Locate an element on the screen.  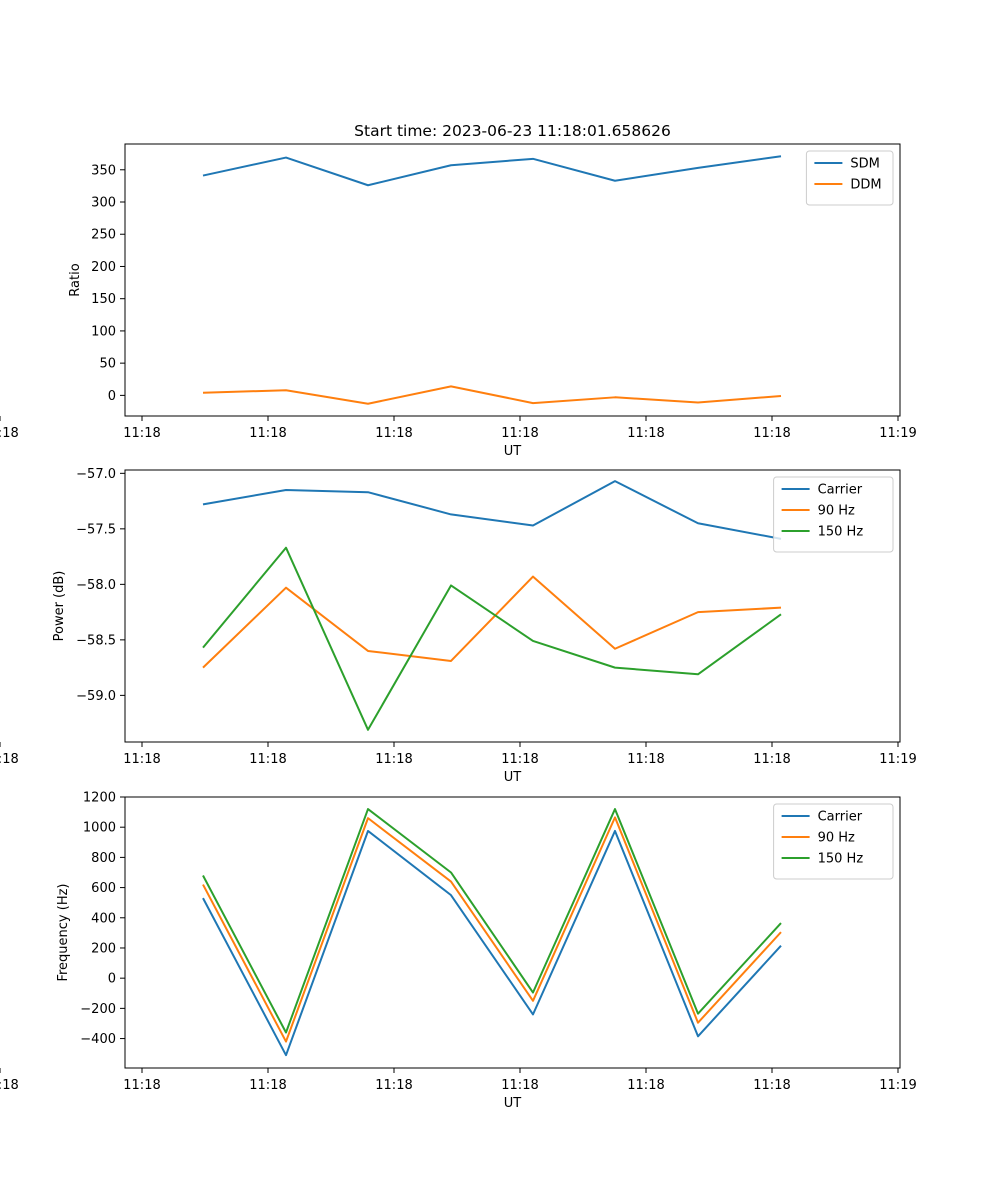
frequency-y-axis-label: Frequency (Hz) is located at coordinates (63, 932).